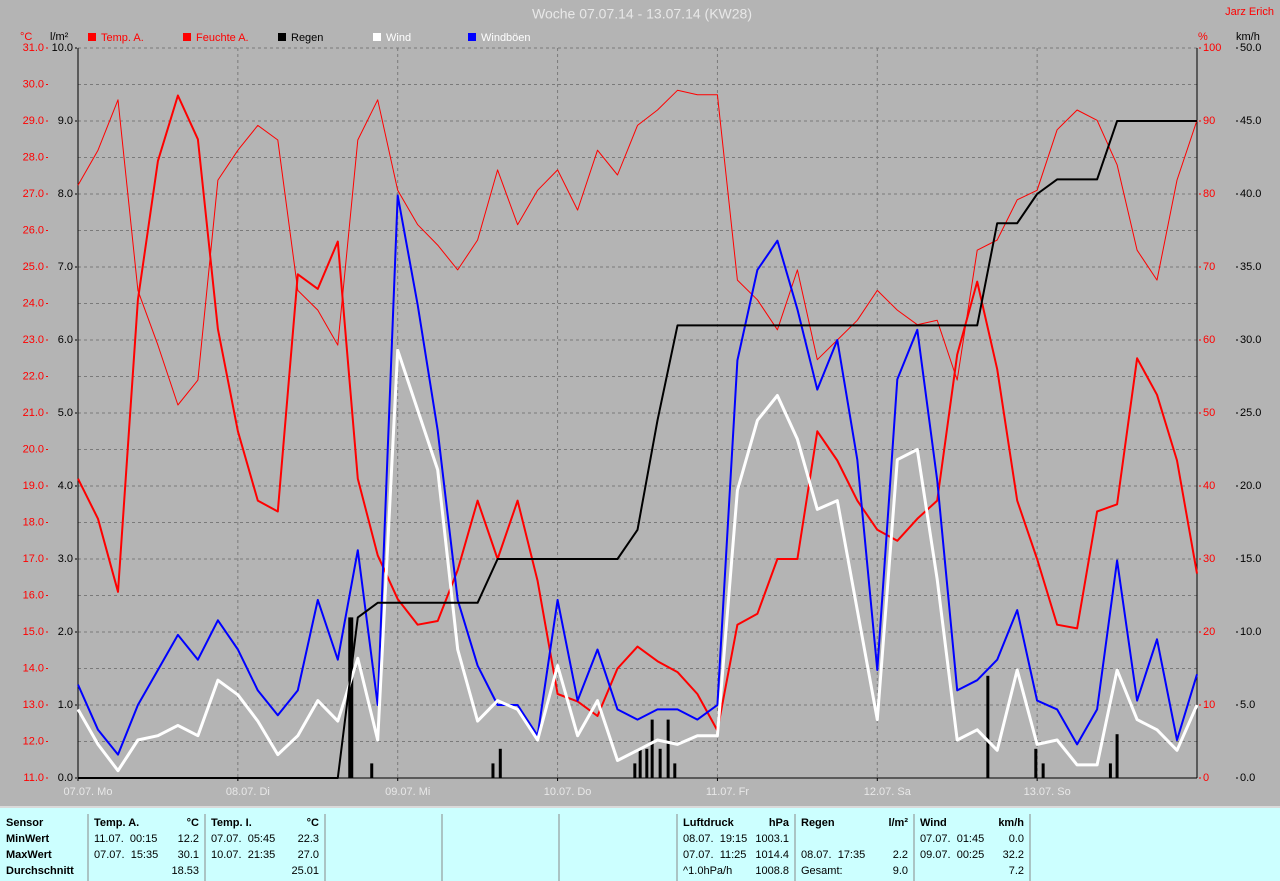  Describe the element at coordinates (33, 741) in the screenshot. I see `y-tick-label: 12.0` at that location.